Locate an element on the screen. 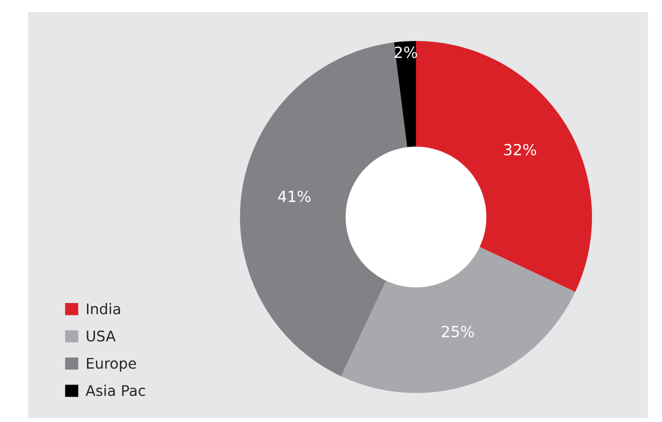  data-label: 32% is located at coordinates (520, 150).